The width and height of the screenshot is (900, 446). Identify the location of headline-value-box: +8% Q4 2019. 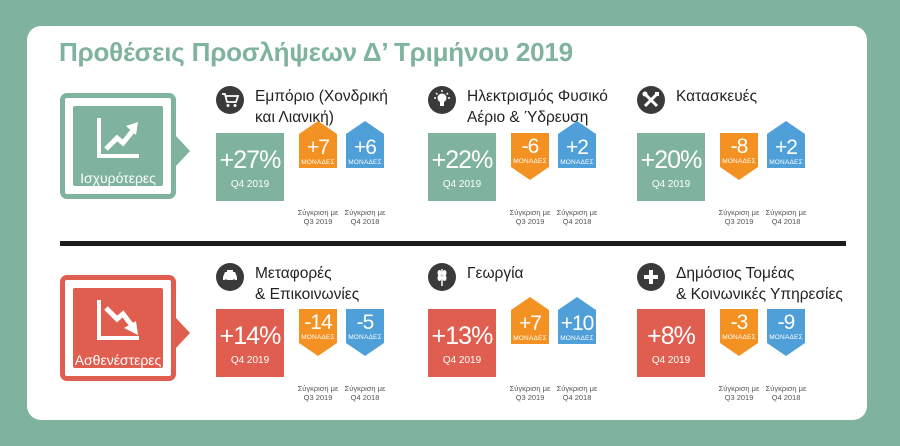
(671, 343).